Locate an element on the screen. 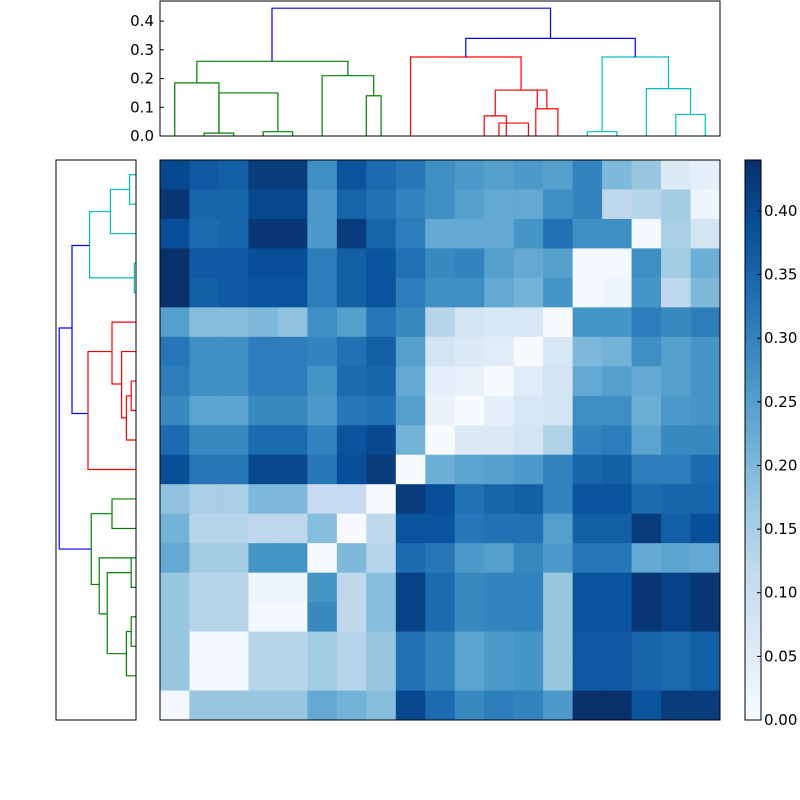 This screenshot has width=800, height=800. left-dendrogram-frame is located at coordinates (96, 440).